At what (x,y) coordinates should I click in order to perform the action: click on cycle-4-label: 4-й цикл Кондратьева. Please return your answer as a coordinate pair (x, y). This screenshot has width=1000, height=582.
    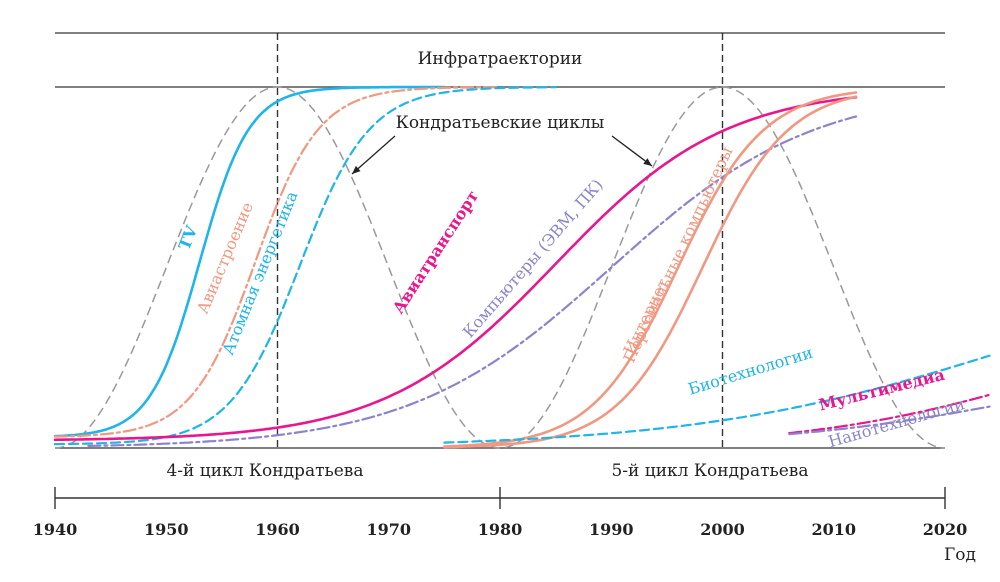
    Looking at the image, I should click on (264, 471).